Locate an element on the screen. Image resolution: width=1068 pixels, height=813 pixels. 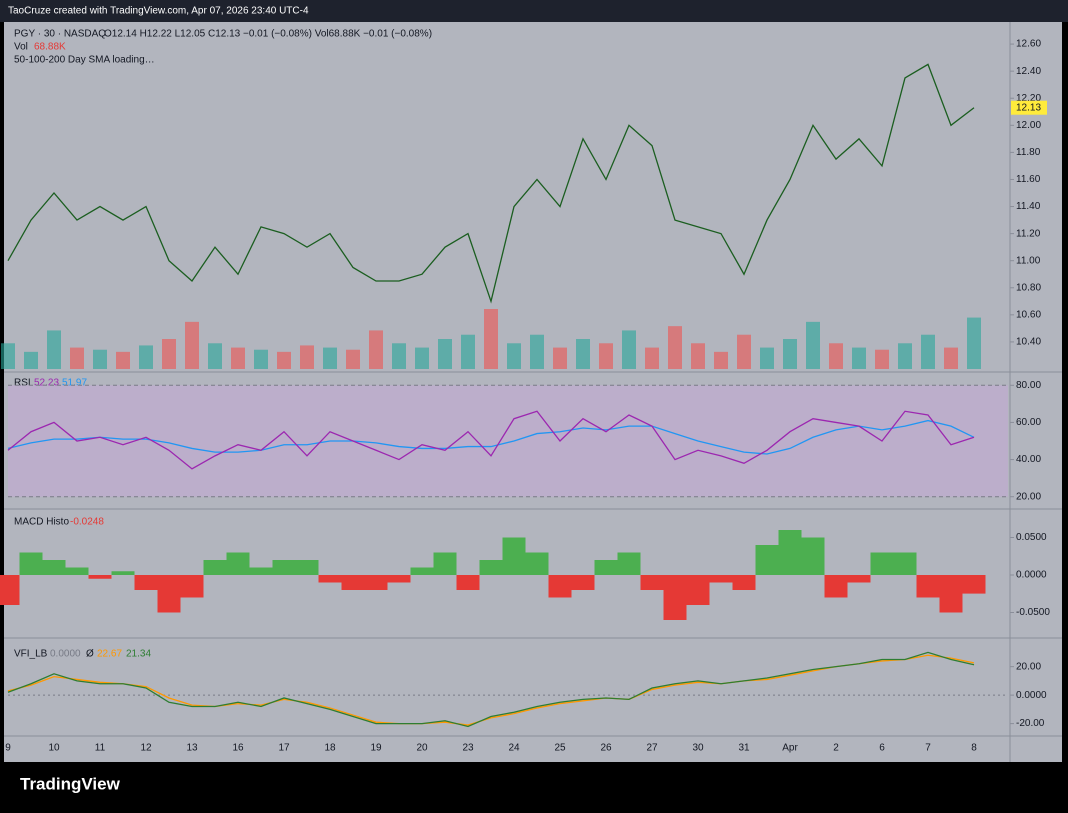
vfi-line is located at coordinates (491, 689).